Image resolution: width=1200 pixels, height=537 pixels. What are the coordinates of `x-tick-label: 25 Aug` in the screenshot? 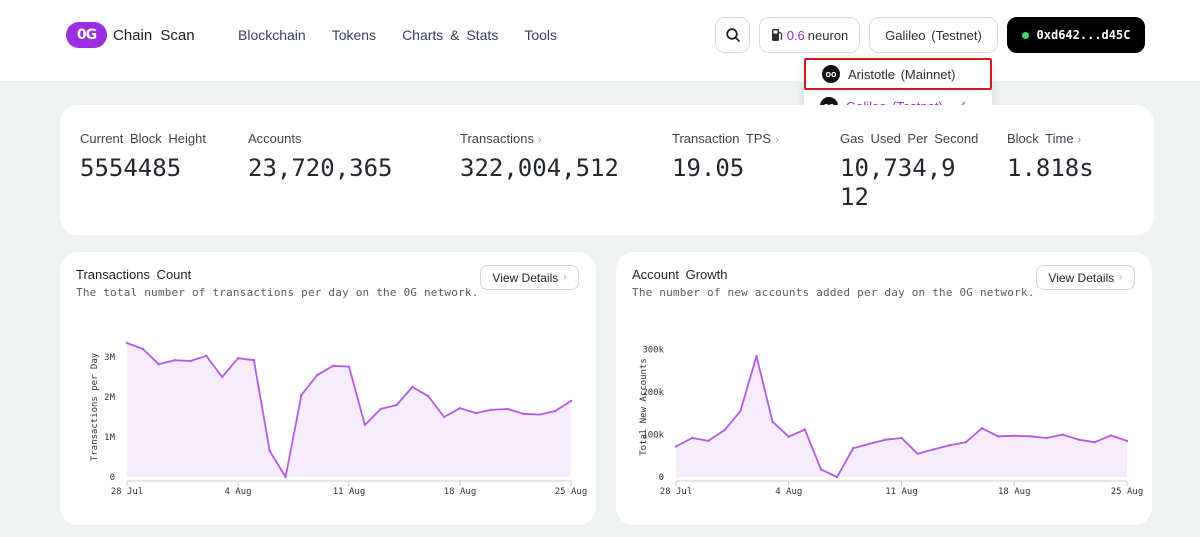 It's located at (571, 492).